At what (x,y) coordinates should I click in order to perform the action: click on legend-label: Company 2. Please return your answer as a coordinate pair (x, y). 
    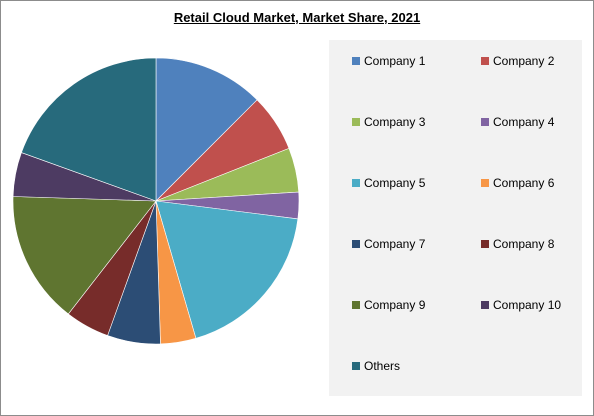
    Looking at the image, I should click on (524, 61).